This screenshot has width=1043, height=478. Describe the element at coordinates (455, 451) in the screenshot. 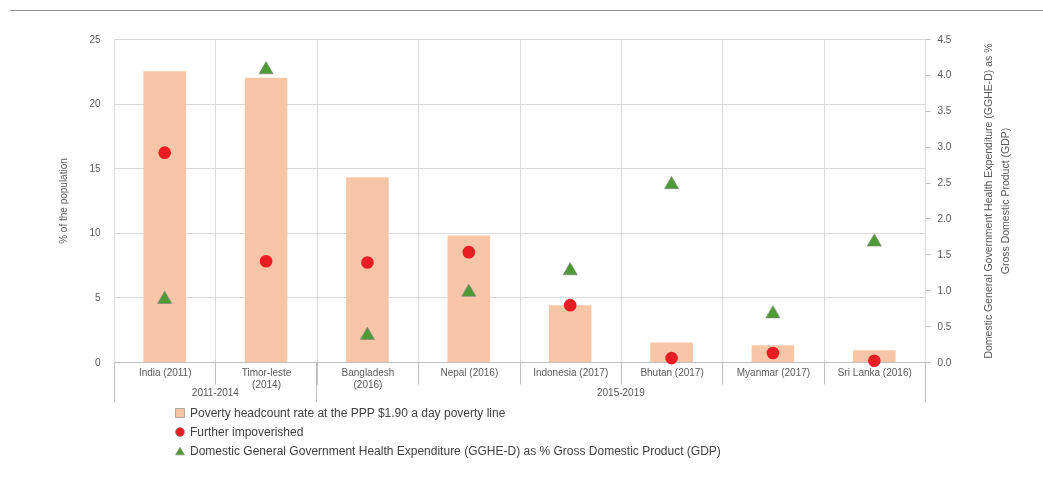

I see `legend-label: Domestic General Government Health Expenditure (GGHE-D) as % Gross Domestic Product (GDP)` at that location.